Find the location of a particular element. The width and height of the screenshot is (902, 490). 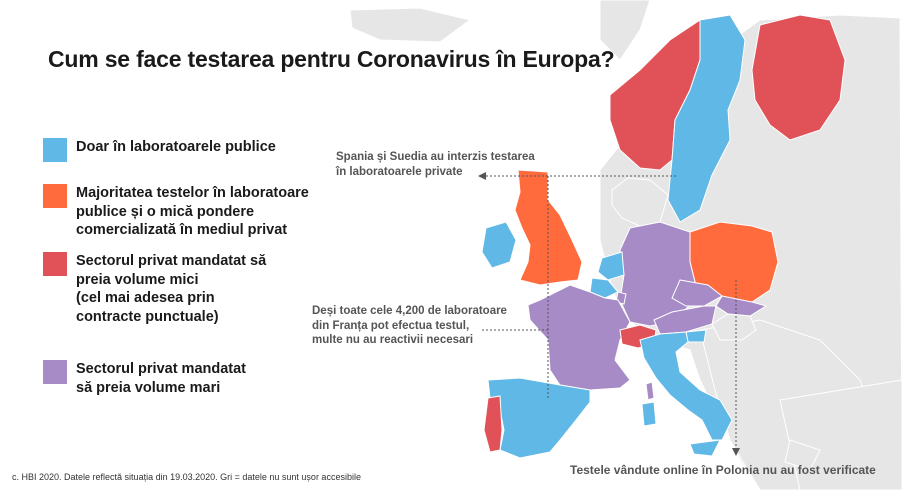

country-spain is located at coordinates (539, 418).